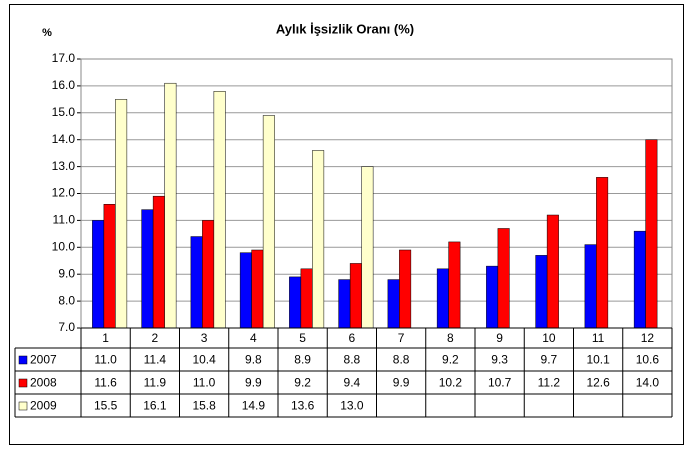 Image resolution: width=690 pixels, height=450 pixels. Describe the element at coordinates (500, 383) in the screenshot. I see `data-label: 10.7` at that location.